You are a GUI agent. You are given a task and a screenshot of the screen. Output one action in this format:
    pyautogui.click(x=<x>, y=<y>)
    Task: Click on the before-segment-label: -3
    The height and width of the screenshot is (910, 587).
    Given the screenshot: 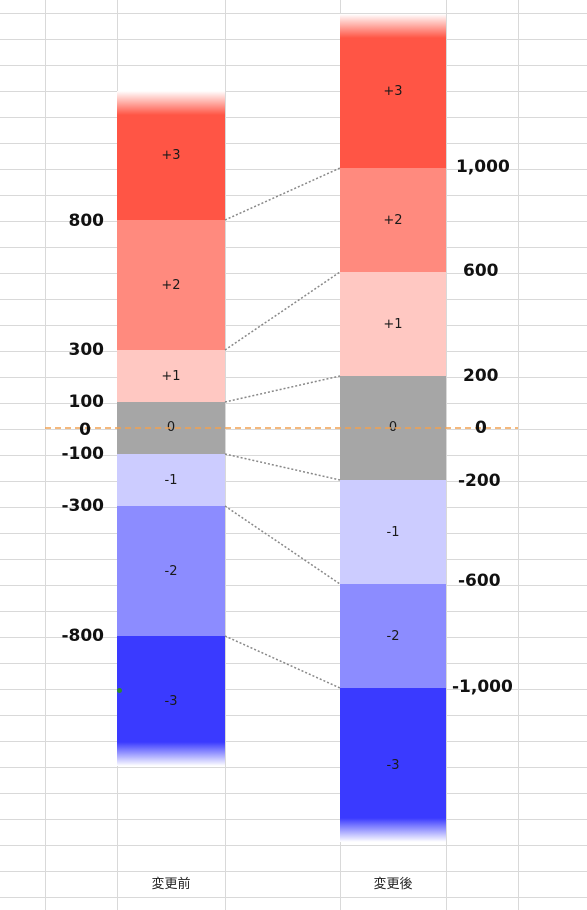 What is the action you would take?
    pyautogui.click(x=171, y=701)
    